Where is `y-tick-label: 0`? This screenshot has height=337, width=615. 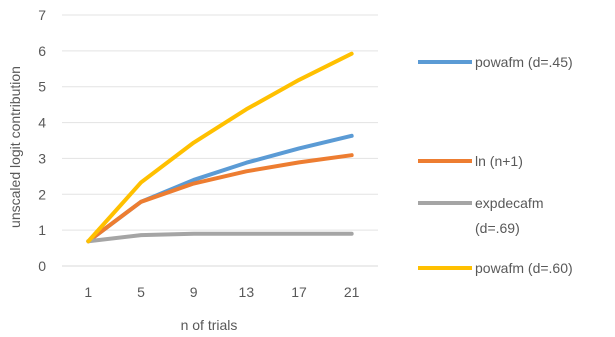 y-tick-label: 0 is located at coordinates (42, 266).